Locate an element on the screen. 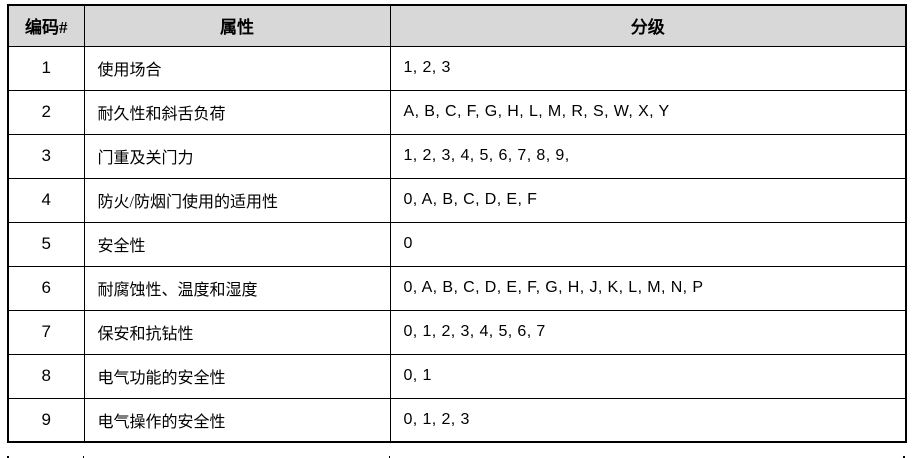 This screenshot has width=913, height=458. table-row: 7 保安和抗钻性 0, 1, 2, 3, 4, 5, 6, 7 is located at coordinates (457, 332).